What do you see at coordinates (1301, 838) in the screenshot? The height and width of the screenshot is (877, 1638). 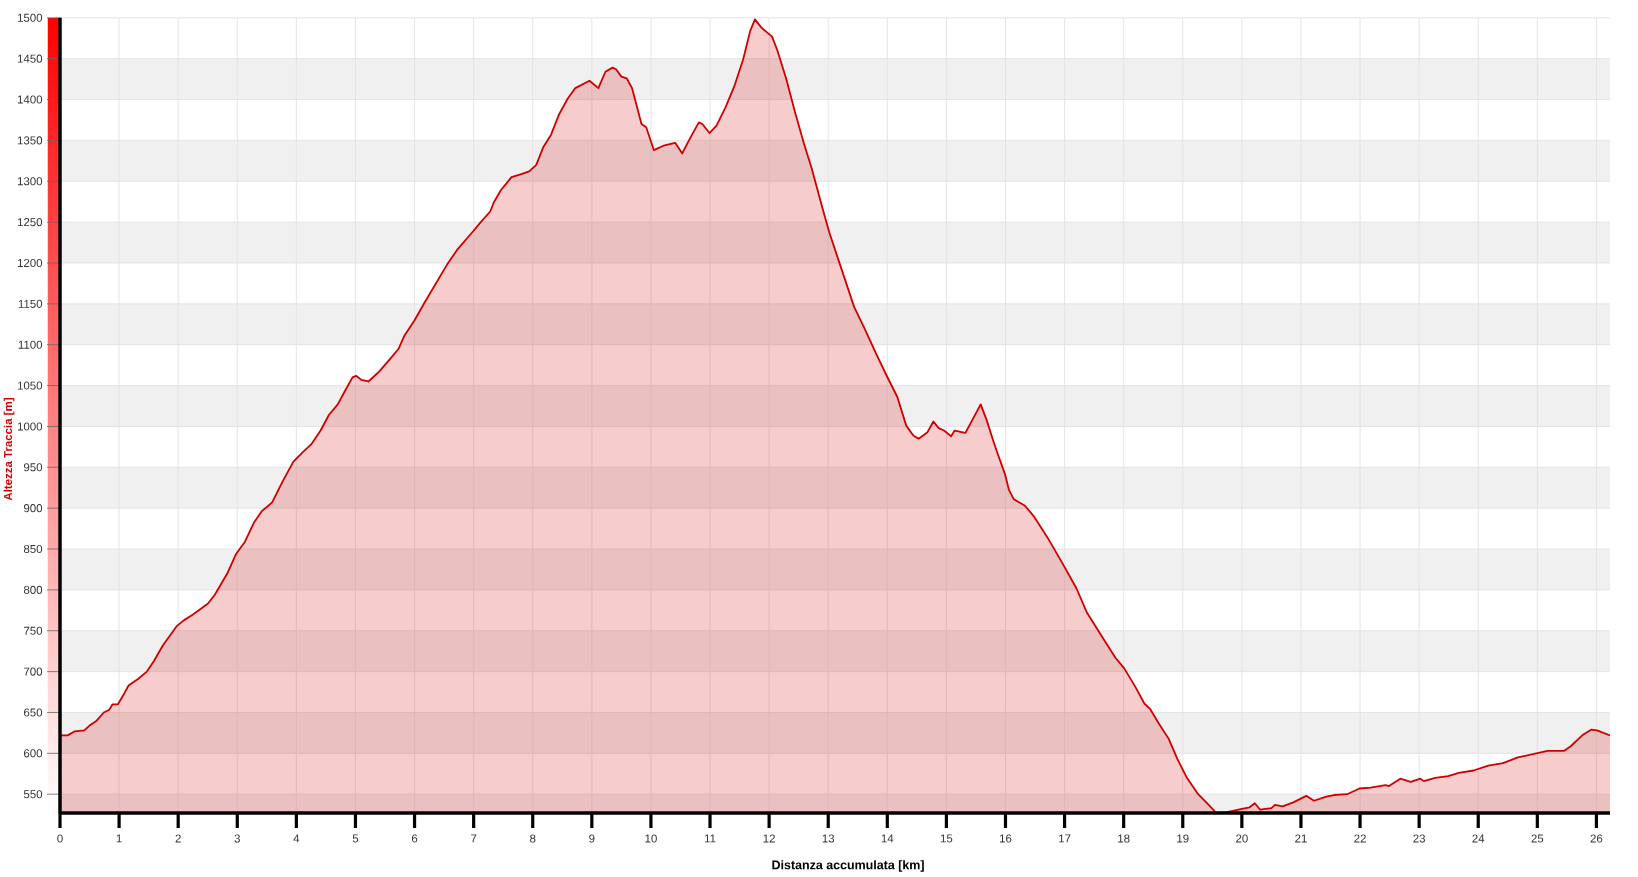 I see `x-tick-label: 21` at bounding box center [1301, 838].